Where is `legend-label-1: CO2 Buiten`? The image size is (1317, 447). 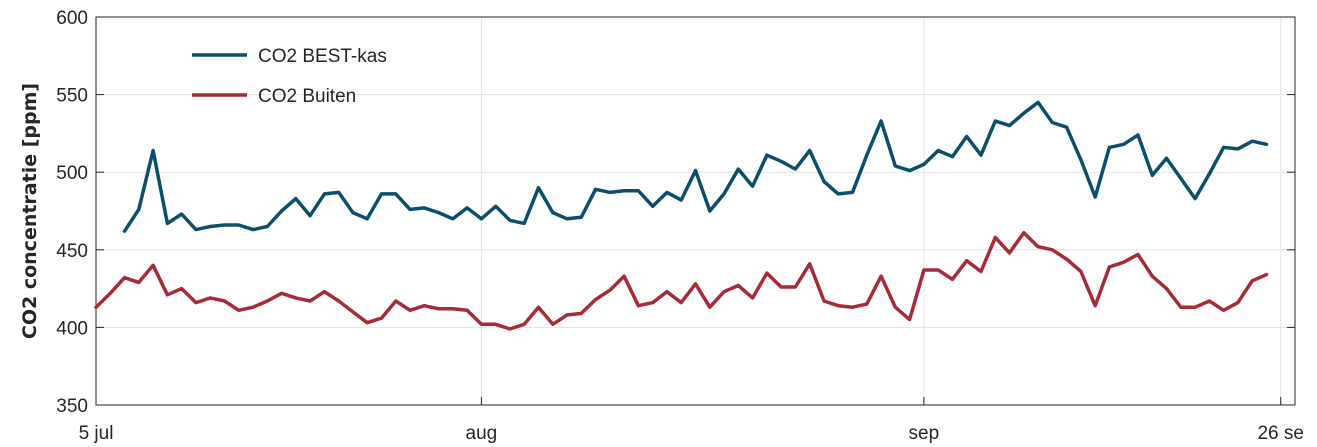 legend-label-1: CO2 Buiten is located at coordinates (307, 96).